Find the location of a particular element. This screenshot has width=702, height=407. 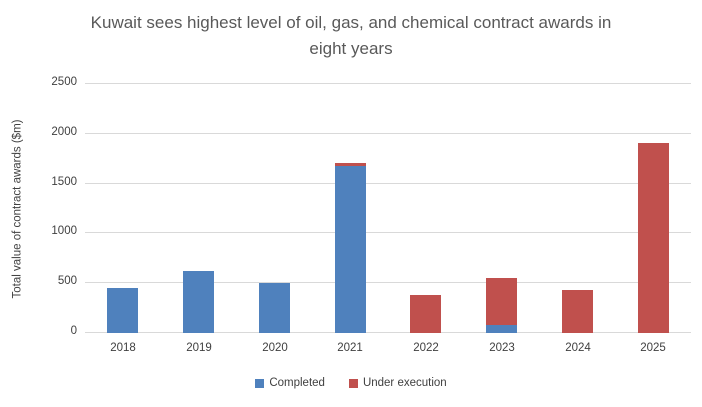

bar-2021-completed is located at coordinates (350, 249).